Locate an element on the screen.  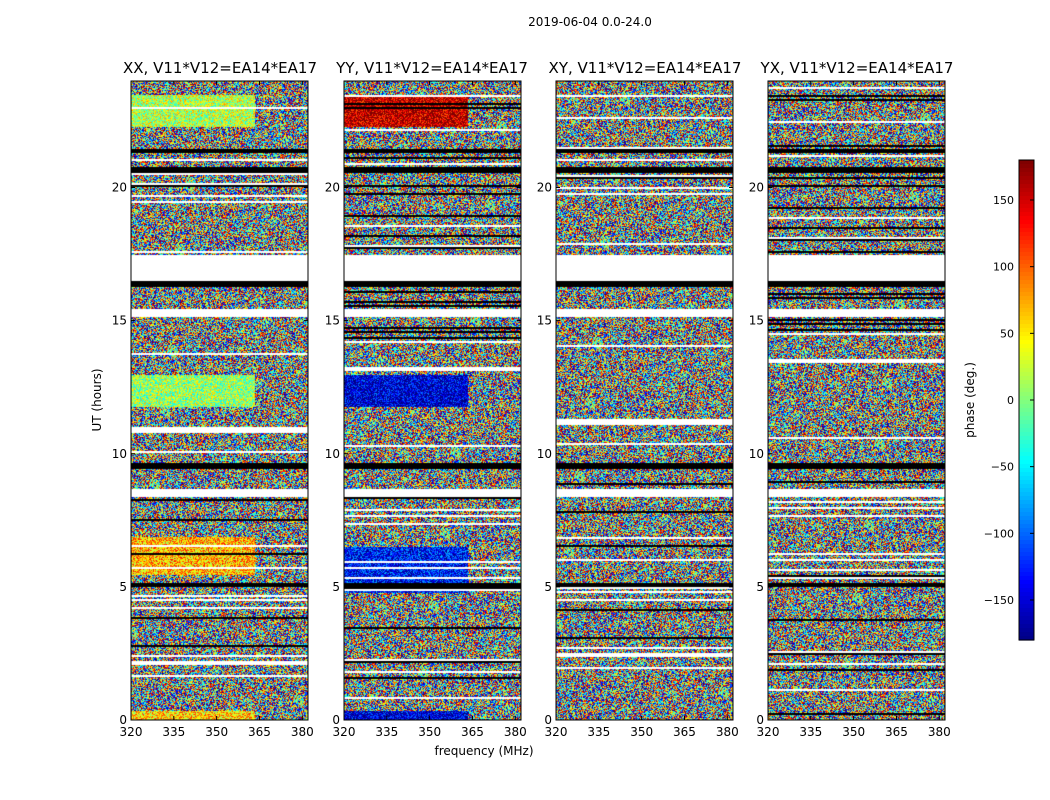
colorbar-tick-label: 50 is located at coordinates (1007, 333).